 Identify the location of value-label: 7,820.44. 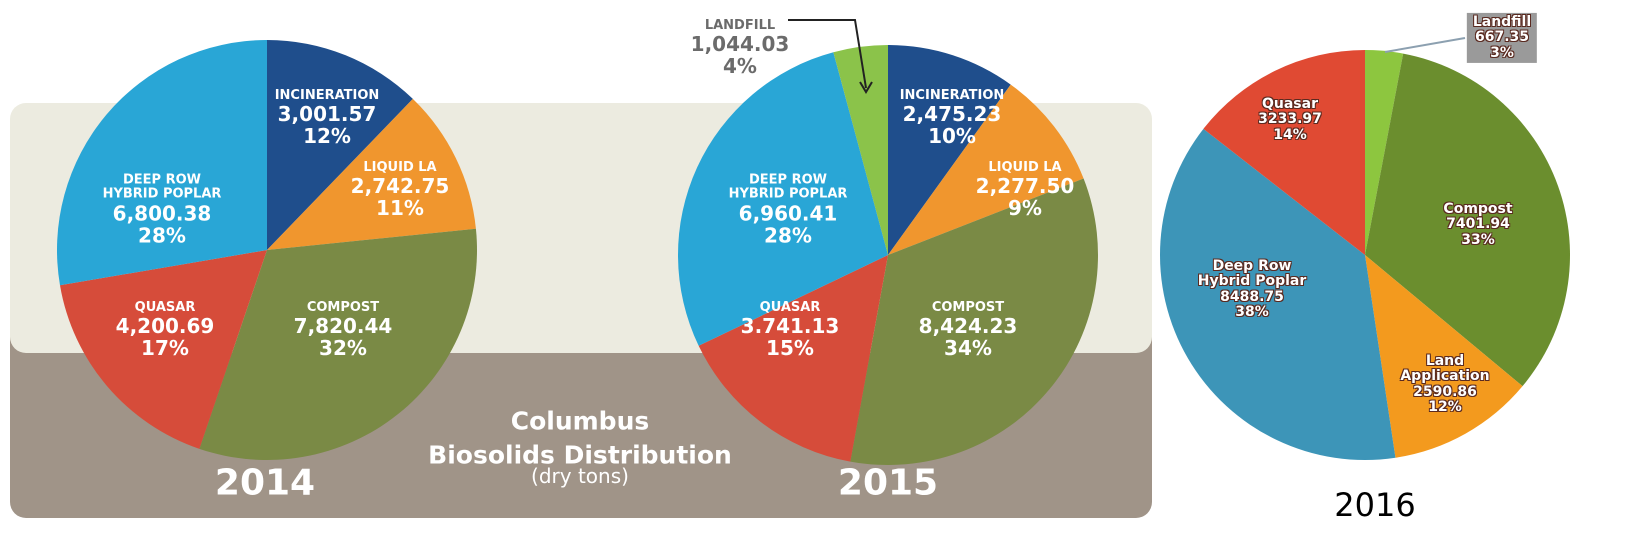
(343, 326).